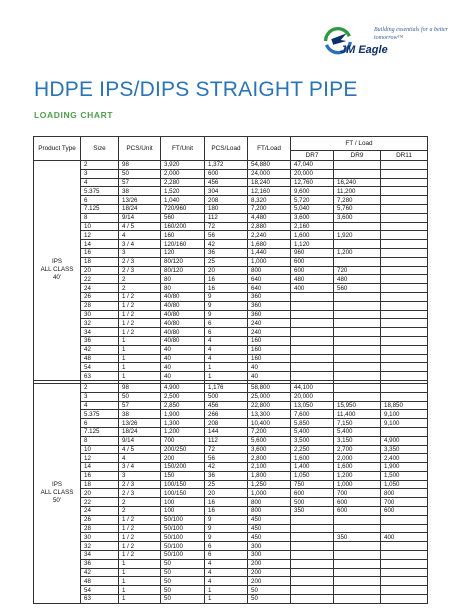 The width and height of the screenshot is (474, 612). I want to click on table-cell: 36, so click(226, 475).